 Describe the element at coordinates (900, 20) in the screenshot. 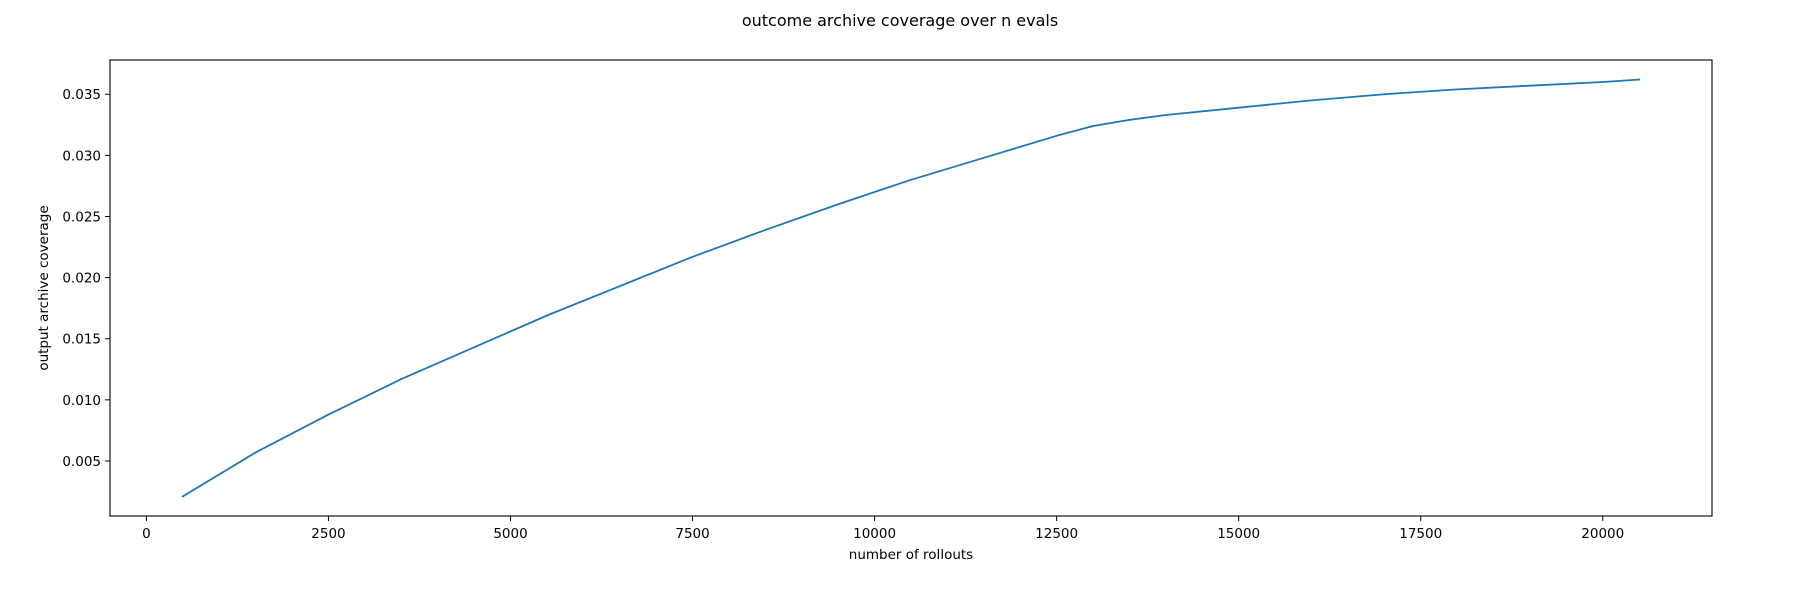

I see `chart-title: outcome archive coverage over n evals` at that location.